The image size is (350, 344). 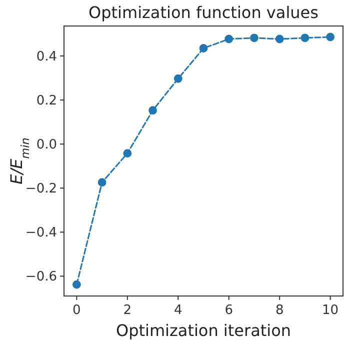 I want to click on y-tick-label: −0.2, so click(x=41, y=189).